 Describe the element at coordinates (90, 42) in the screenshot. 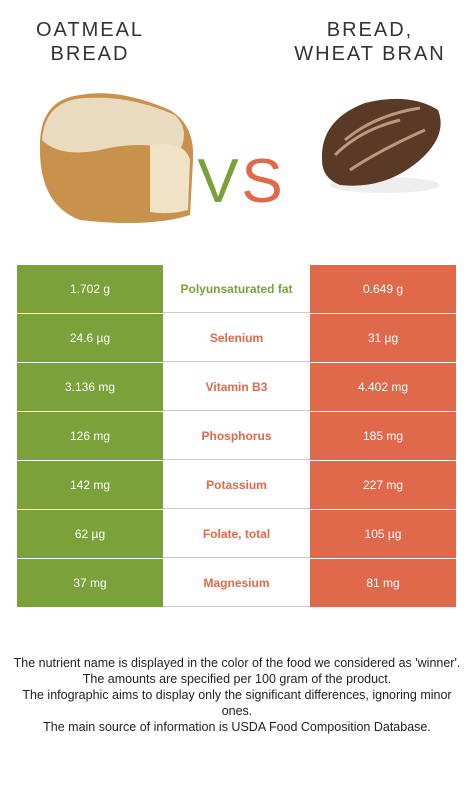

I see `left-title: OATMEAL BREAD` at that location.